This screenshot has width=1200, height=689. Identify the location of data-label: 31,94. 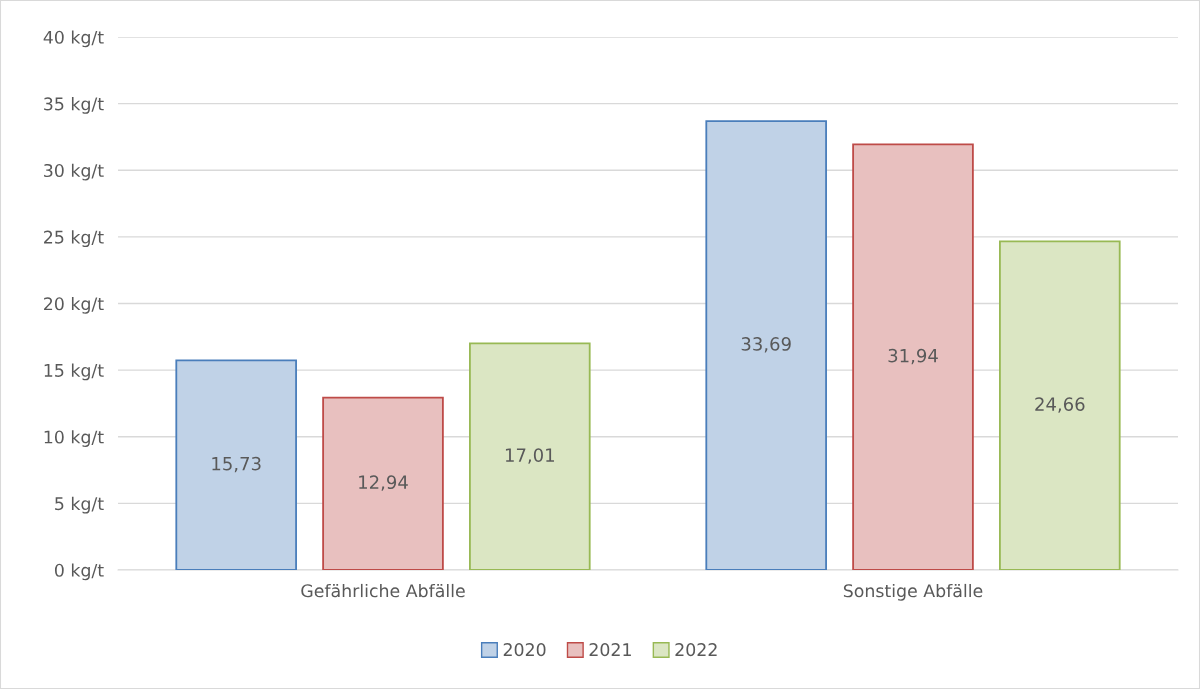
(913, 356).